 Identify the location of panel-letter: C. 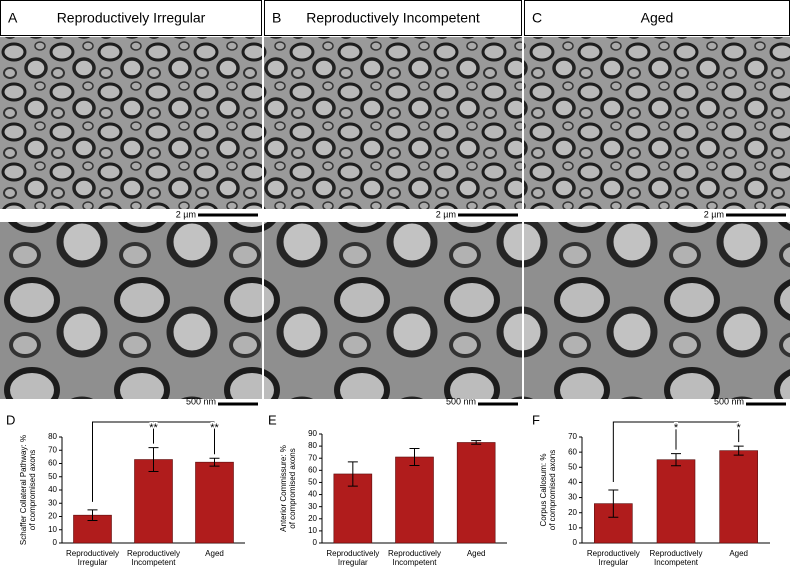
(537, 18).